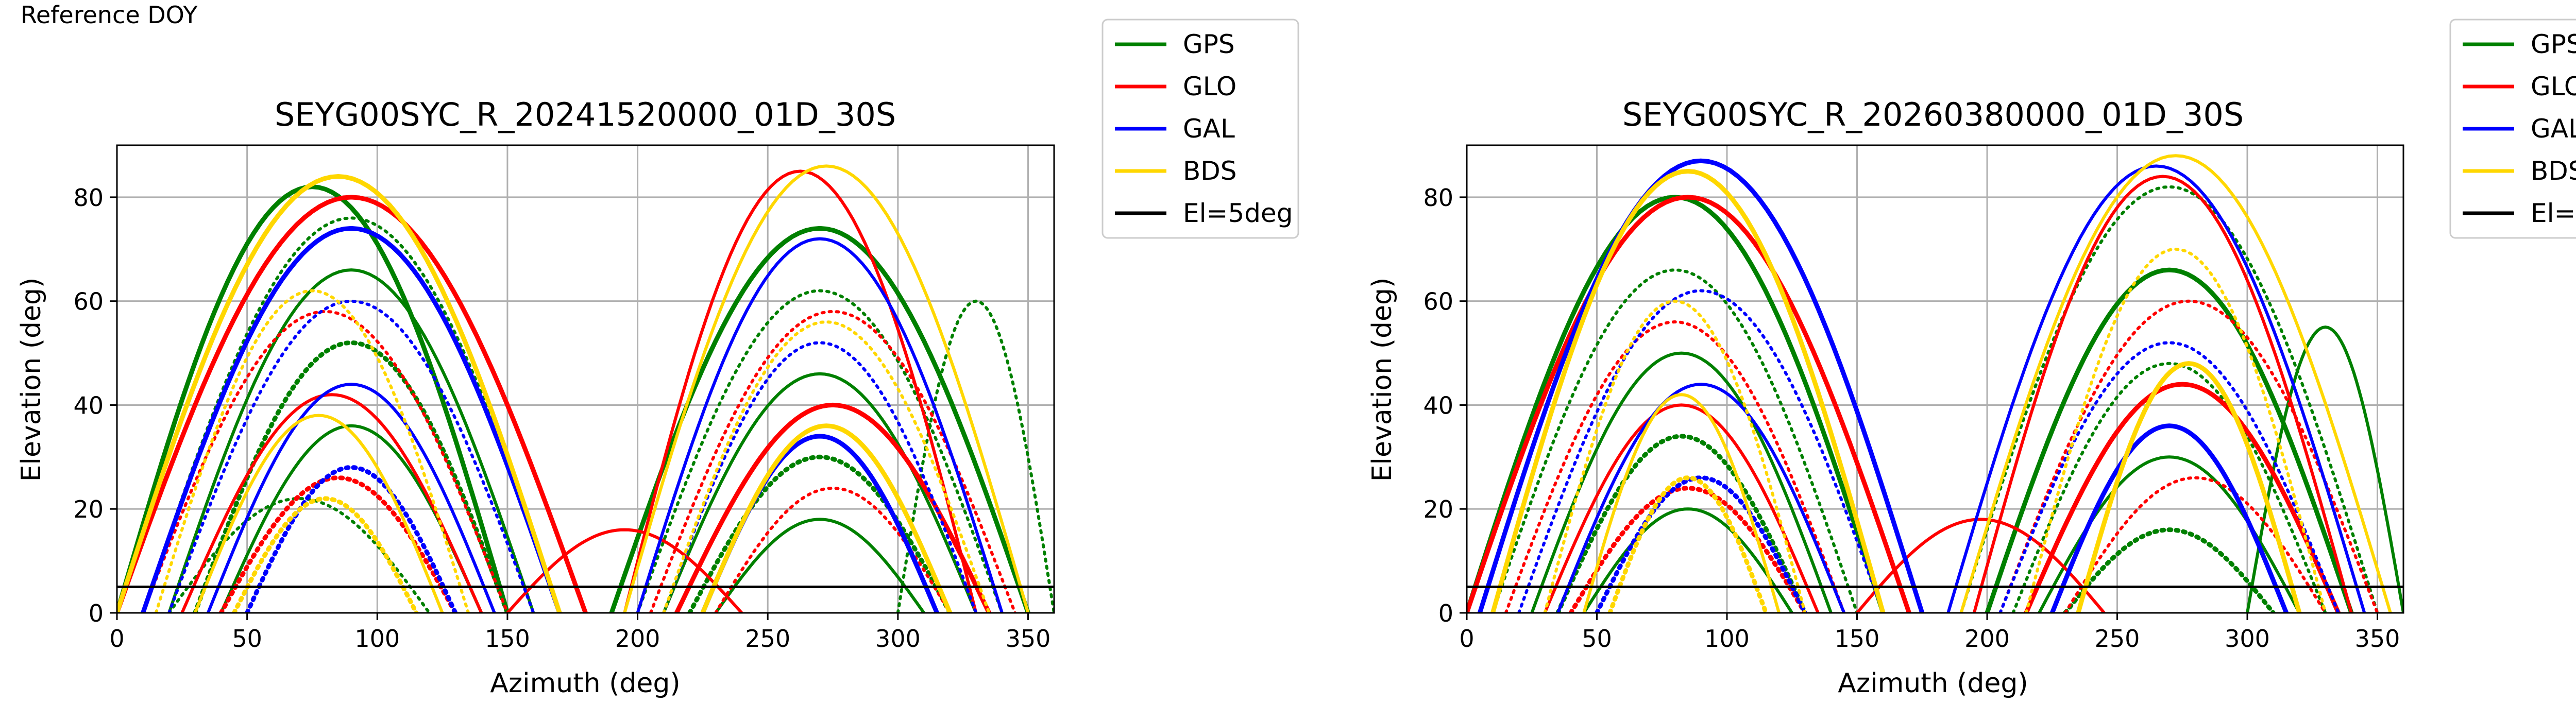  Describe the element at coordinates (1438, 509) in the screenshot. I see `y-tick-label: 20` at that location.